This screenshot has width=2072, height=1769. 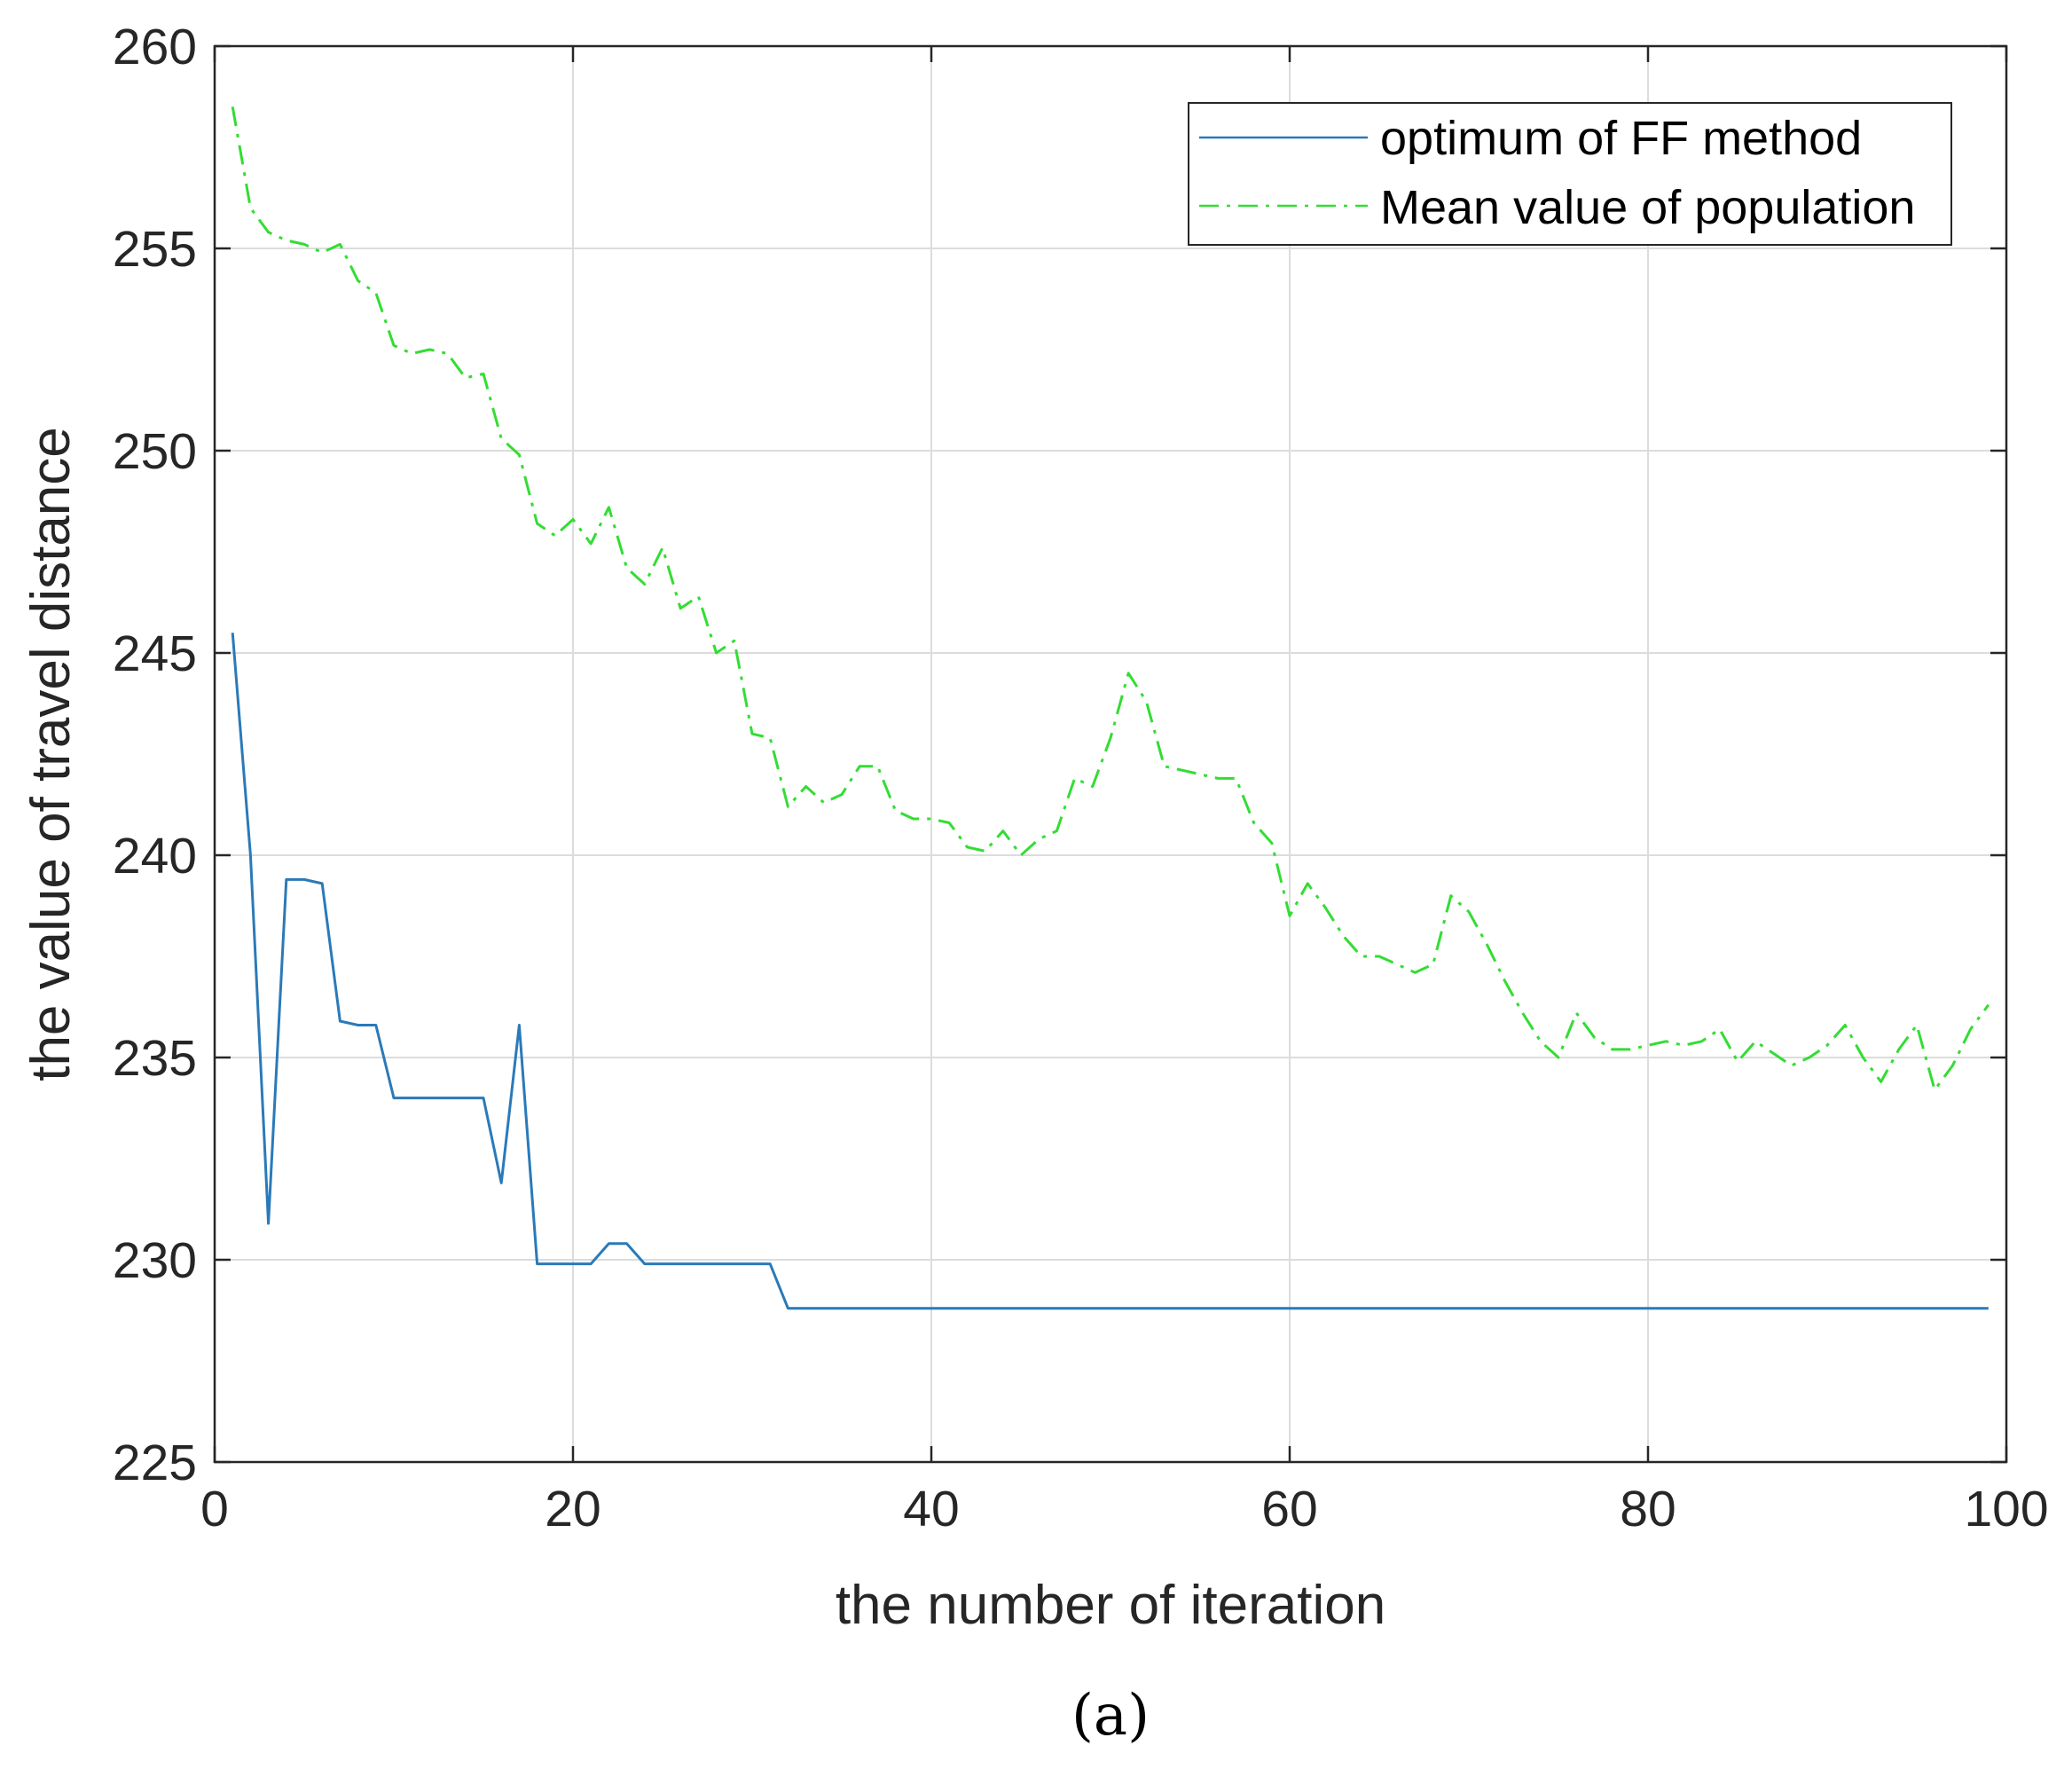 I want to click on x-tick-label: 80, so click(x=1648, y=1509).